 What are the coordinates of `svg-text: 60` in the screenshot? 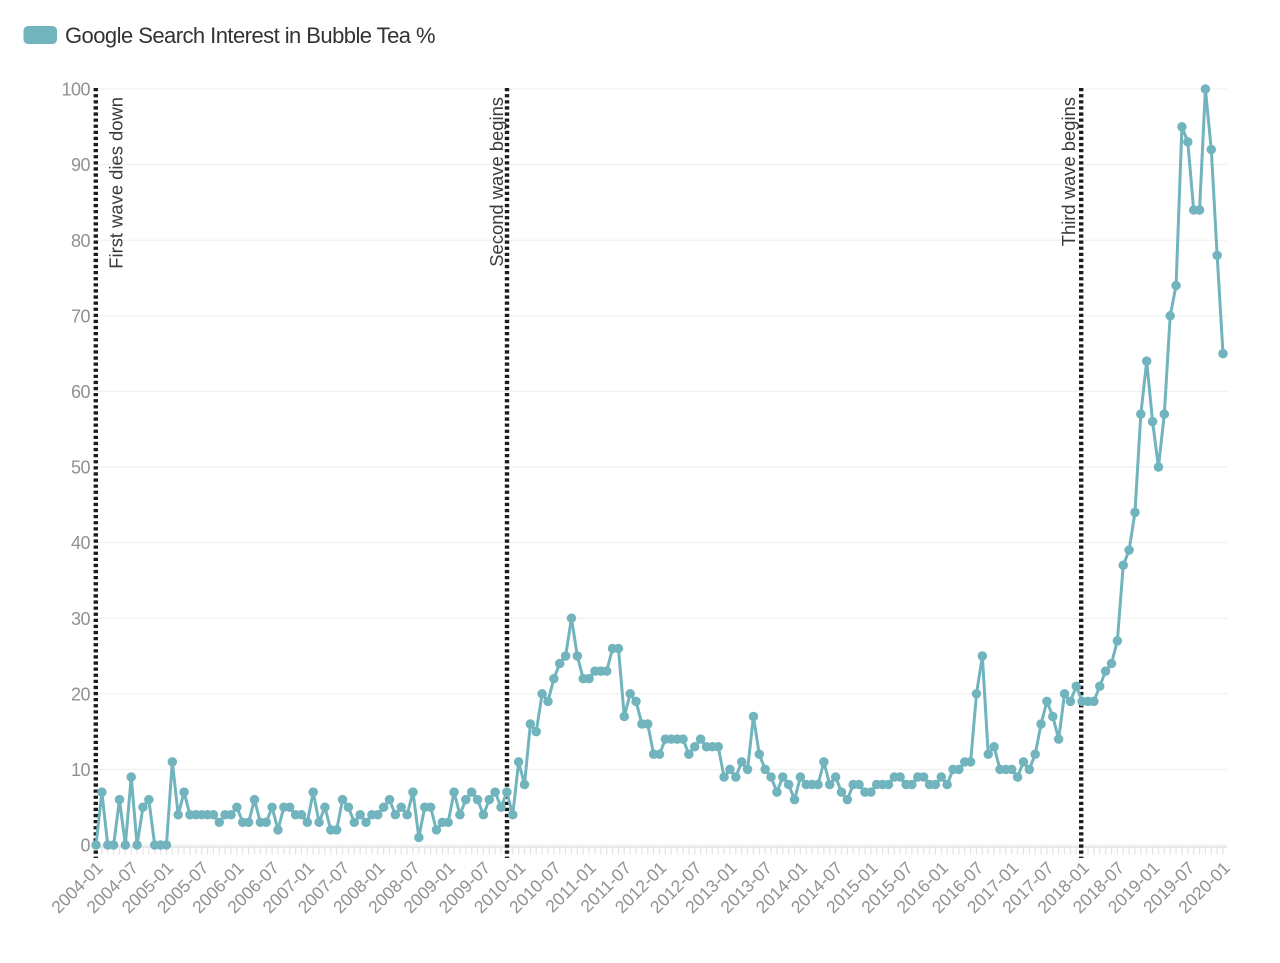 It's located at (81, 392).